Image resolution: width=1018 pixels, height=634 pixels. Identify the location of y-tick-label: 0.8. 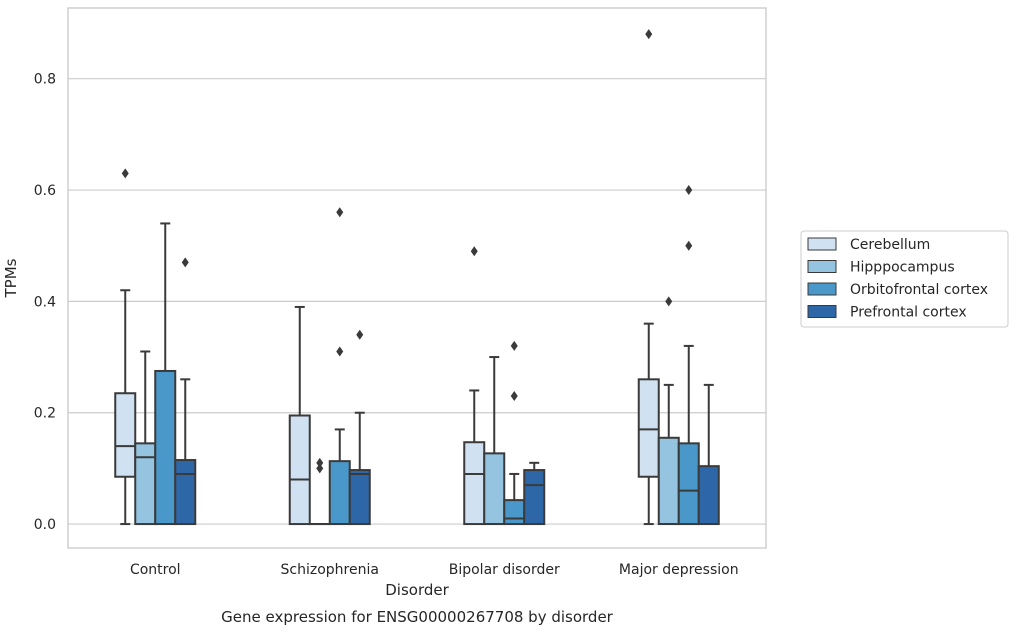
(45, 80).